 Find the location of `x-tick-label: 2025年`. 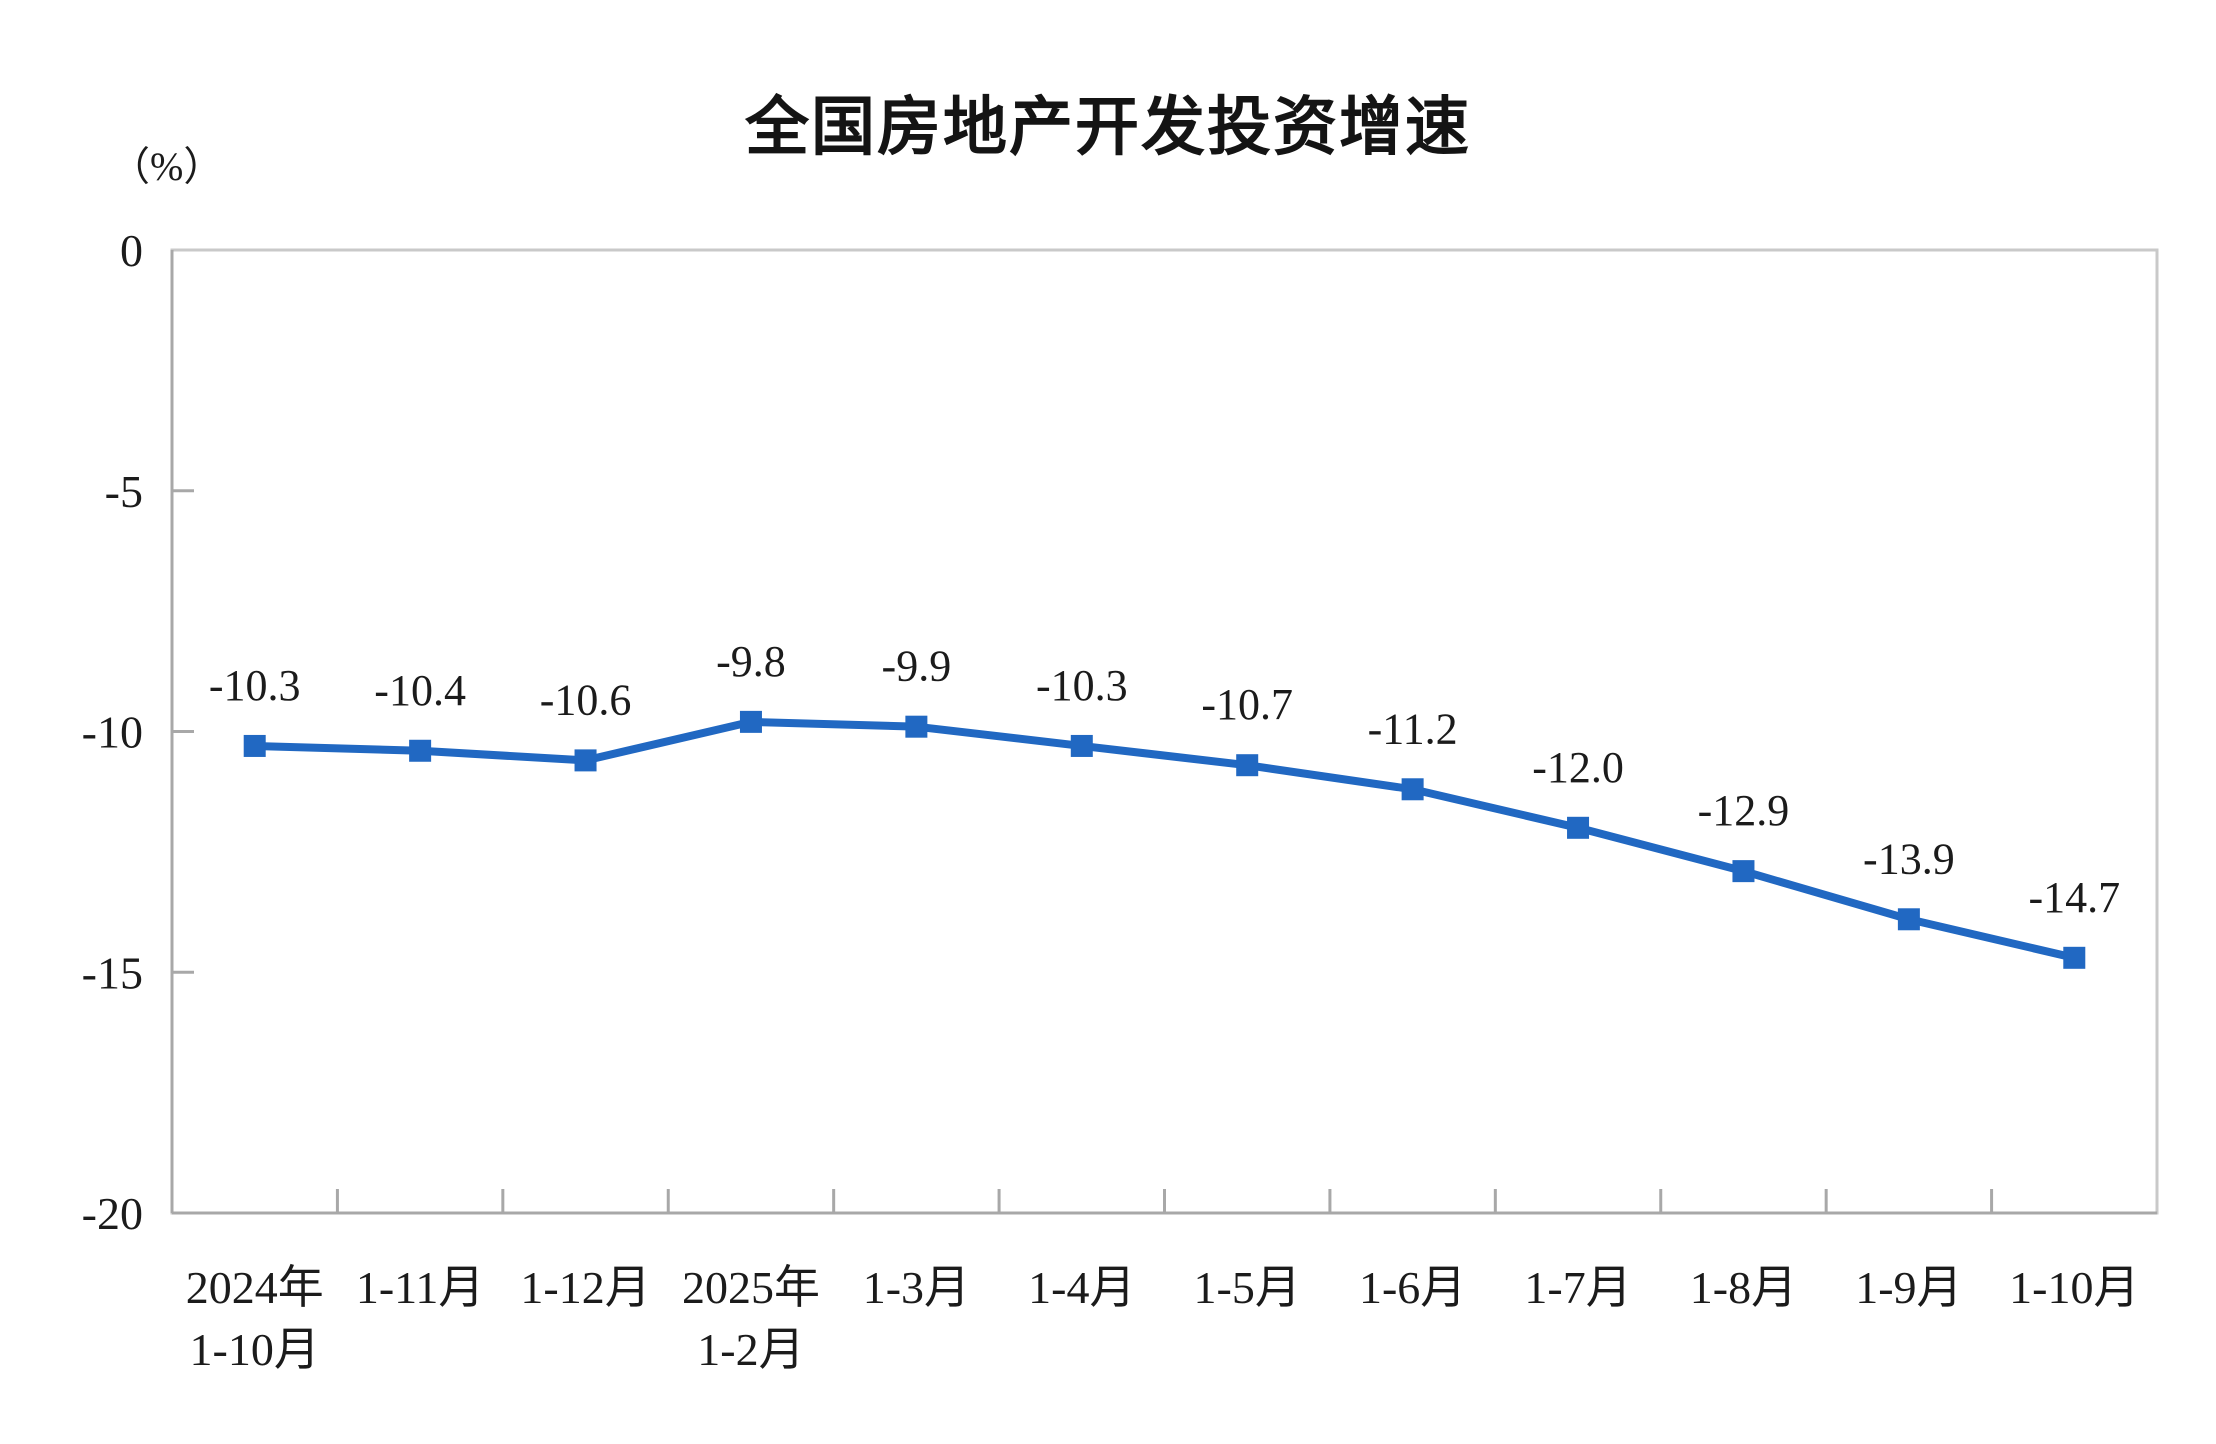

x-tick-label: 2025年 is located at coordinates (751, 1287).